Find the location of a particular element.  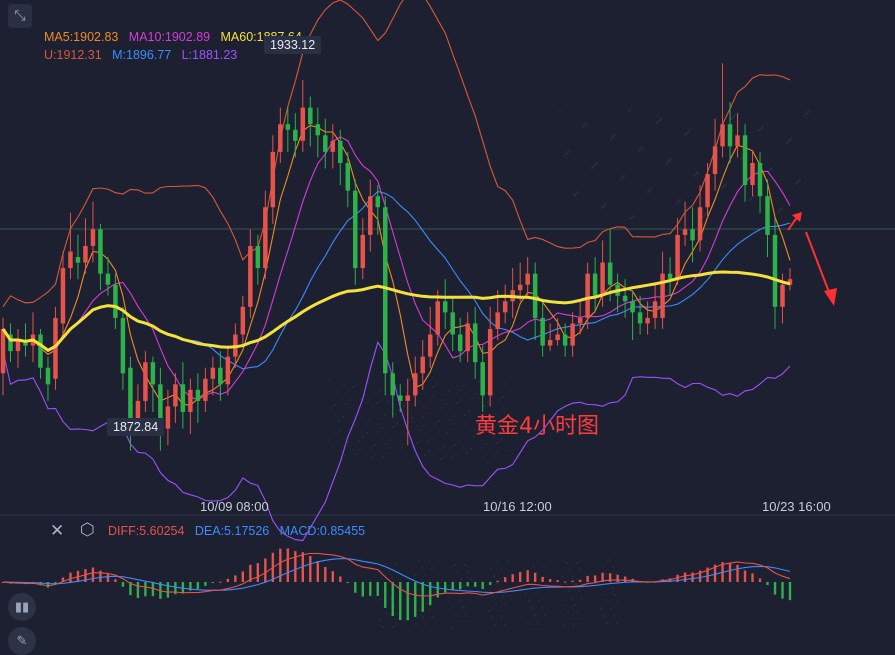

bar-chart-icon: ▮▮ is located at coordinates (22, 607).